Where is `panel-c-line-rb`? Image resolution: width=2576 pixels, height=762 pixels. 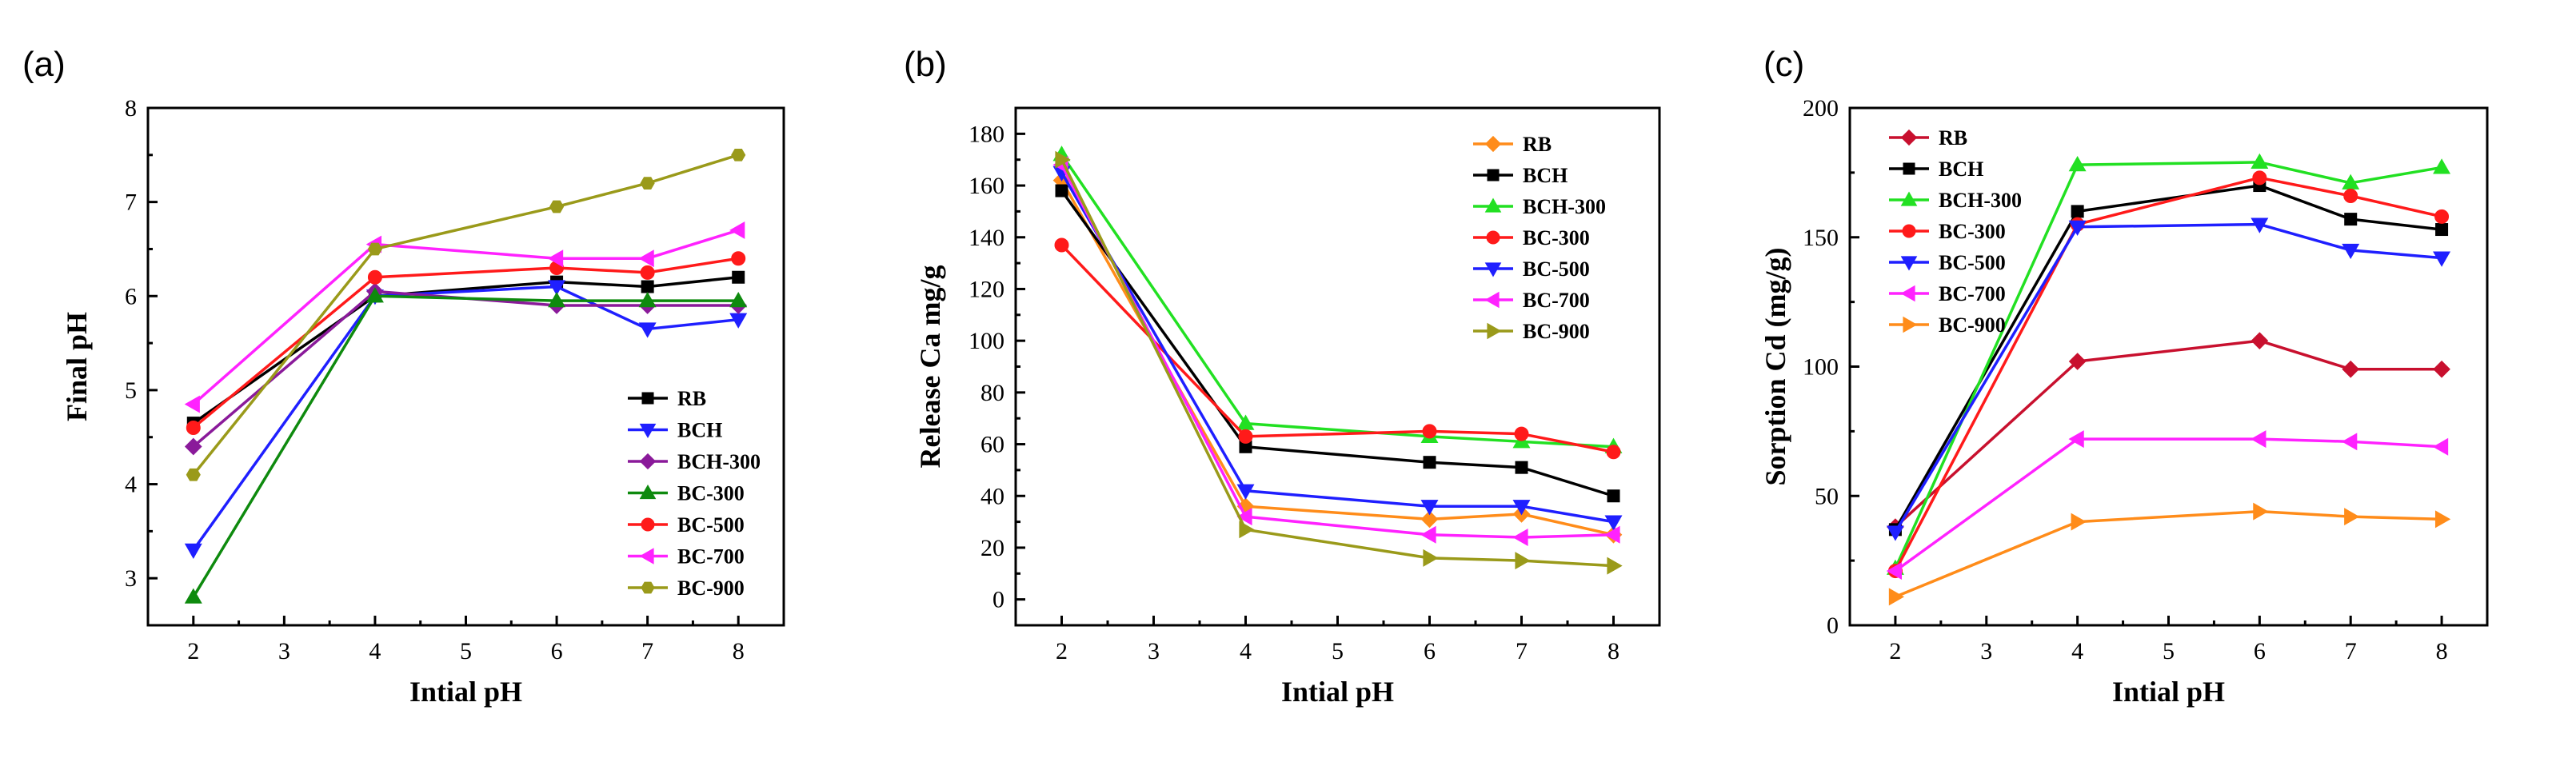
panel-c-line-rb is located at coordinates (2168, 434).